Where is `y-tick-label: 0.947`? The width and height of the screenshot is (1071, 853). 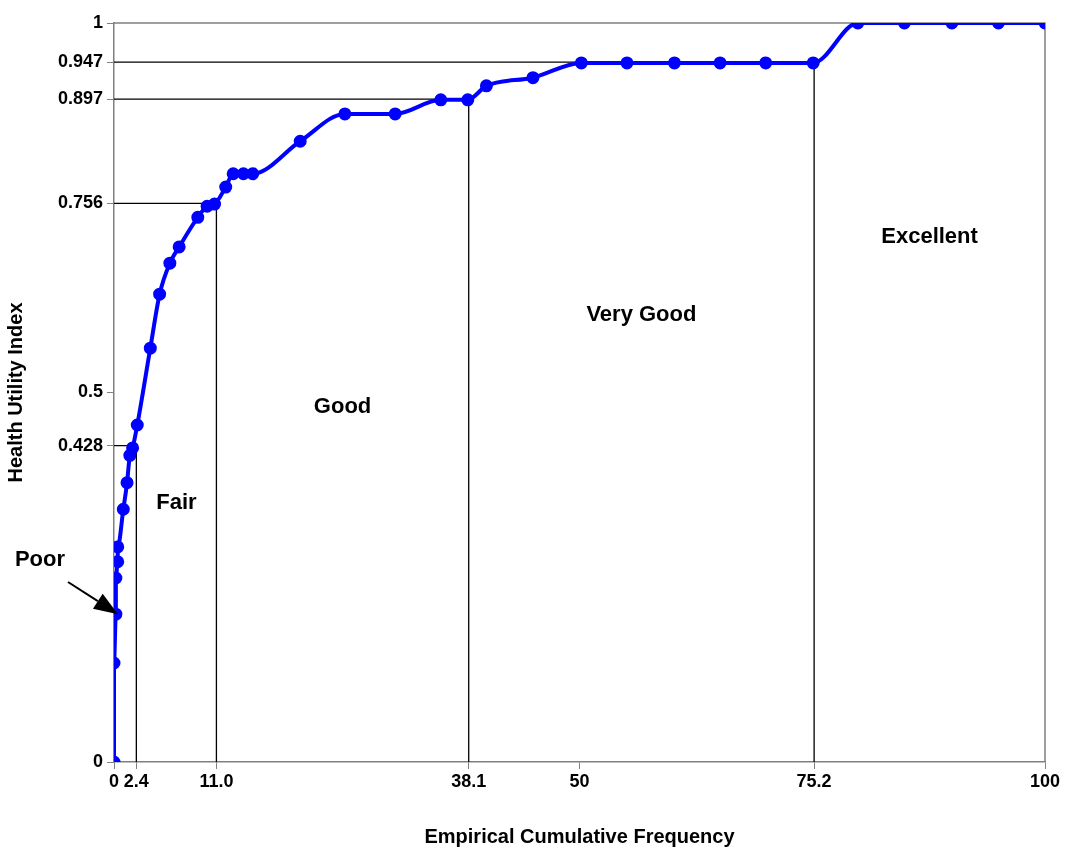
y-tick-label: 0.947 is located at coordinates (80, 61).